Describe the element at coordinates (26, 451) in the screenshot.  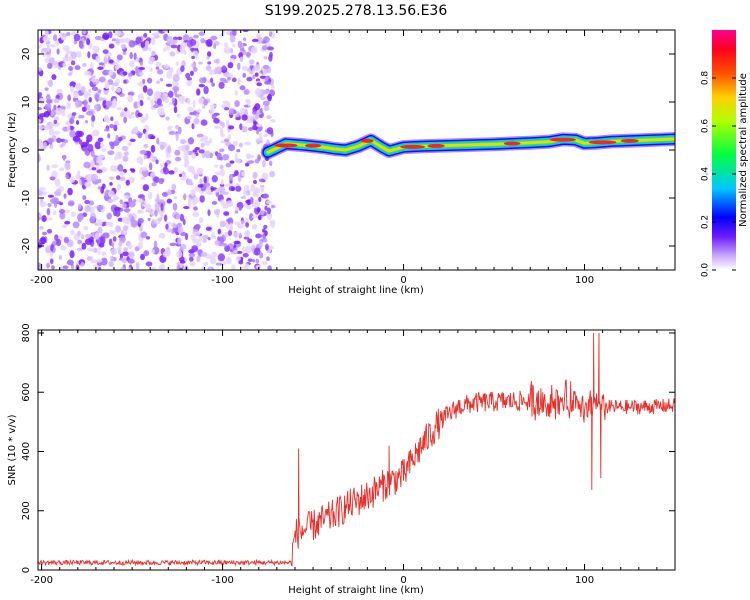
I see `y-tick-label: 400` at that location.